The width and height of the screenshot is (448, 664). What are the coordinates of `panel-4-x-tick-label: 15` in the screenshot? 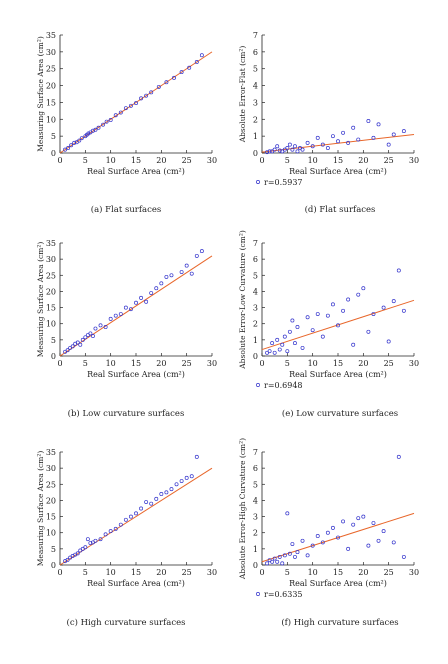 It's located at (136, 572).